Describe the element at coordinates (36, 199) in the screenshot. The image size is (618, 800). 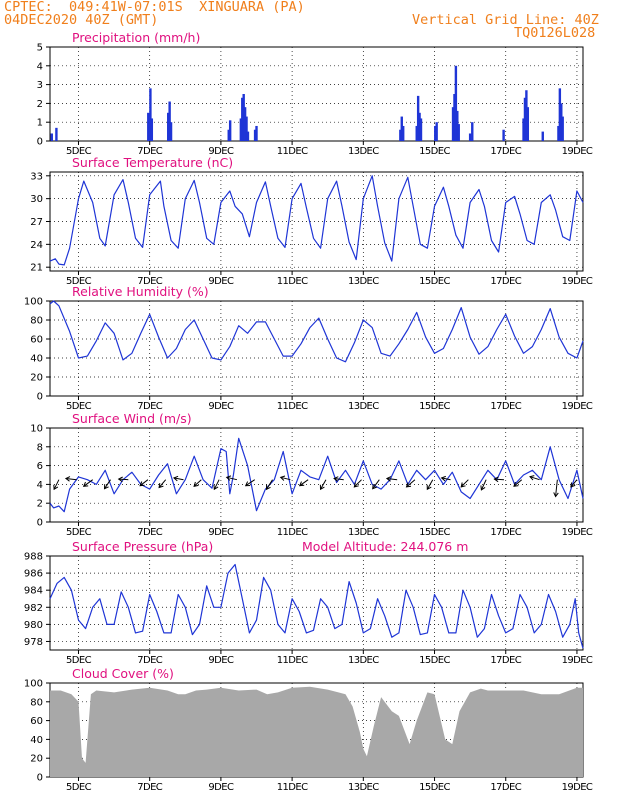
I see `y-tick-label: 30` at that location.